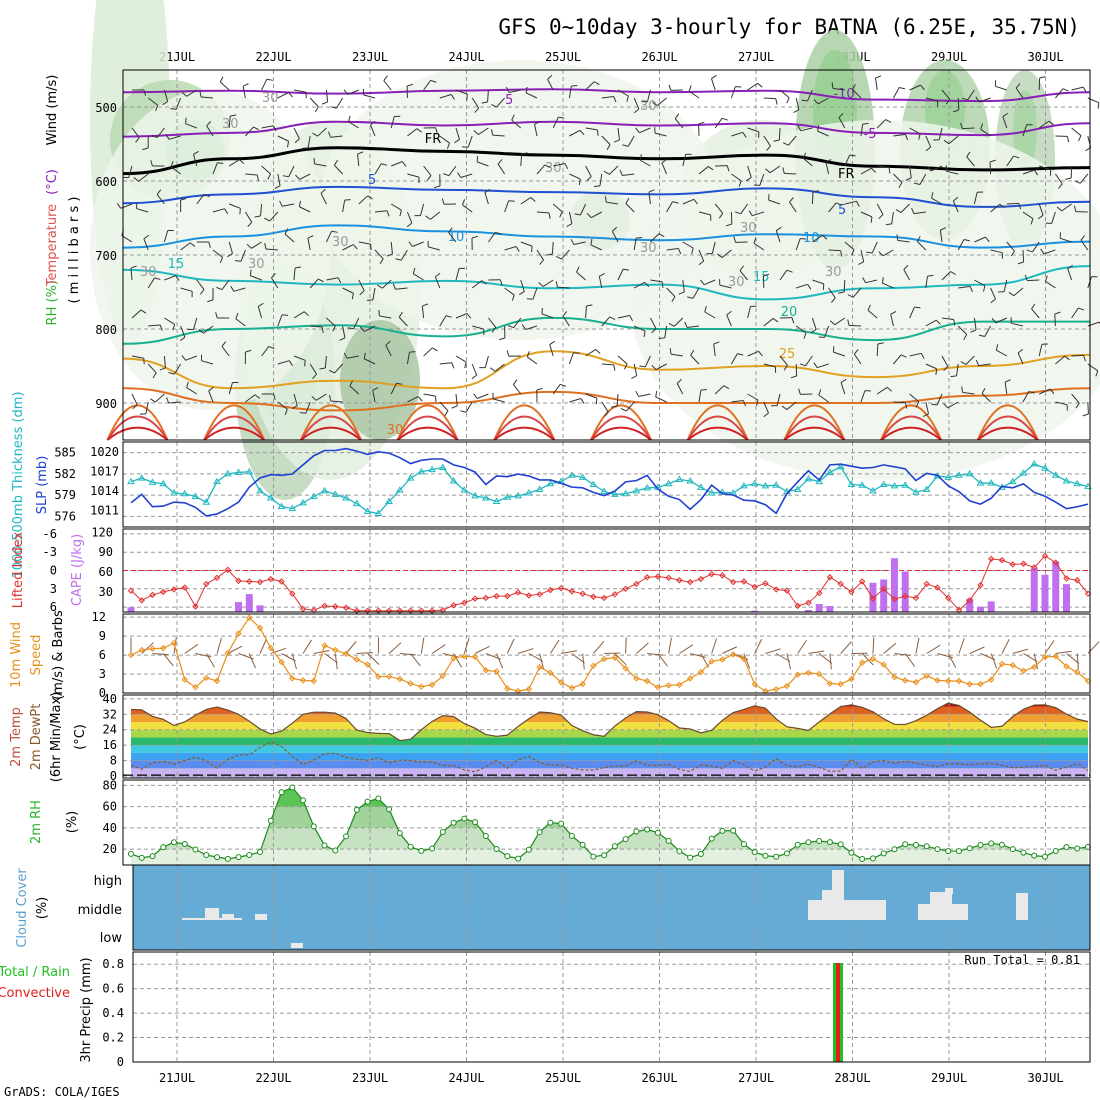 The width and height of the screenshot is (1100, 1100). Describe the element at coordinates (261, 917) in the screenshot. I see `cloud-block` at that location.